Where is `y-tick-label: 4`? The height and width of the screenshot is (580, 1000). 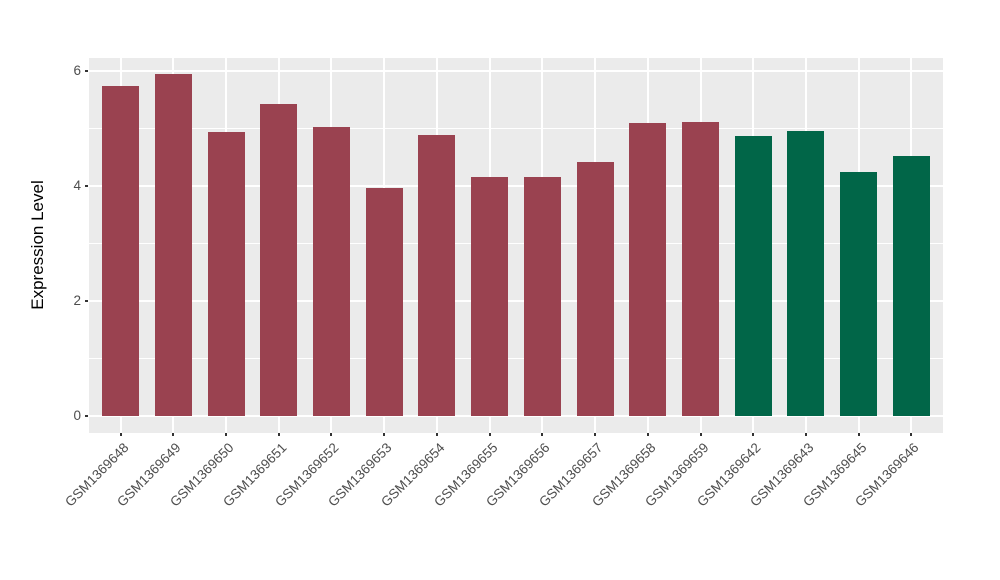 y-tick-label: 4 is located at coordinates (77, 185).